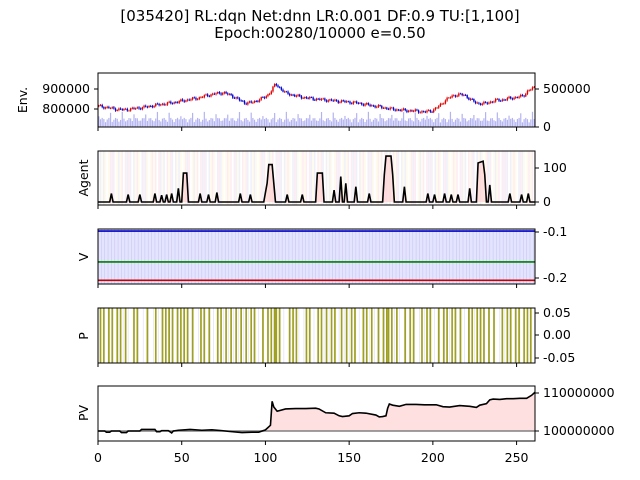 The width and height of the screenshot is (640, 480). What do you see at coordinates (349, 457) in the screenshot?
I see `x-tick-label: 150` at bounding box center [349, 457].